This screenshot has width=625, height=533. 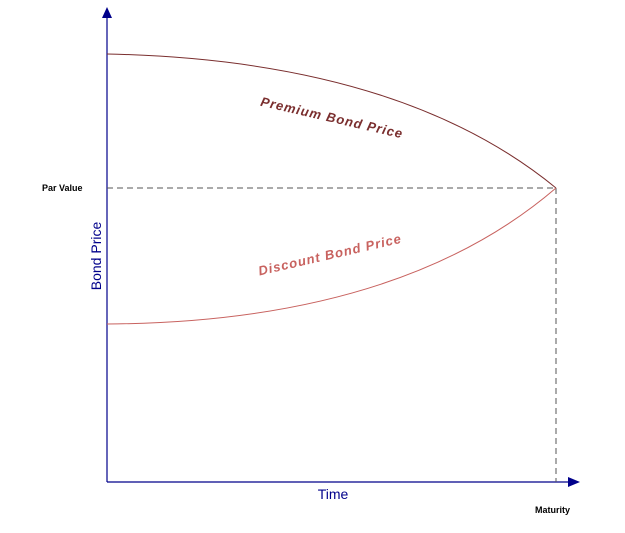 What do you see at coordinates (62, 188) in the screenshot?
I see `par-value-label: Par Value` at bounding box center [62, 188].